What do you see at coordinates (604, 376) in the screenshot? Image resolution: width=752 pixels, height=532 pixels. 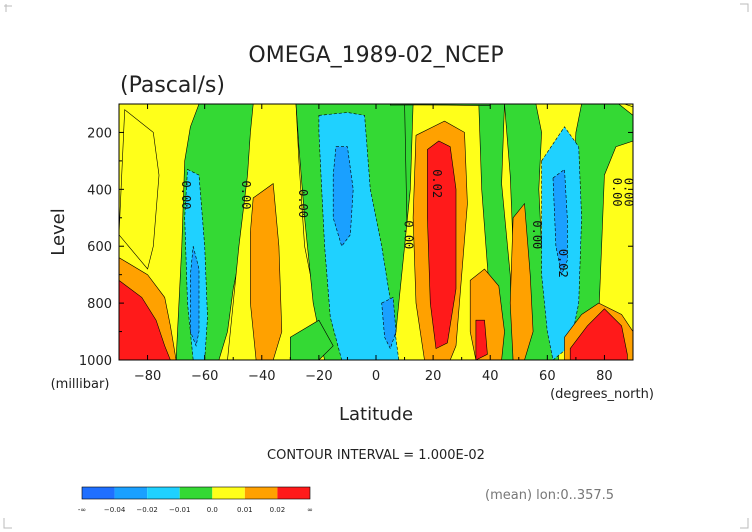 I see `x-tick-label: 80` at bounding box center [604, 376].